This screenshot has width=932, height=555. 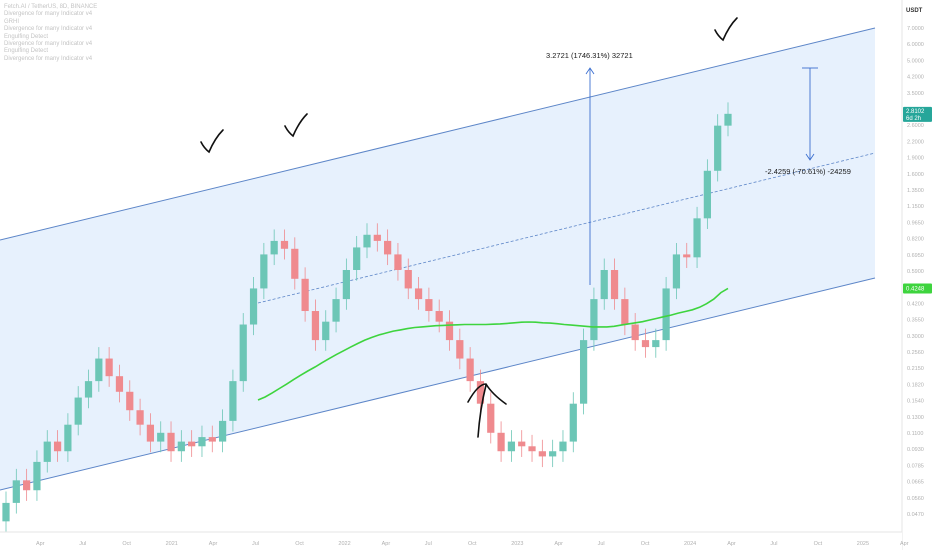 I want to click on last-price-countdown: 6d 2h, so click(x=913, y=119).